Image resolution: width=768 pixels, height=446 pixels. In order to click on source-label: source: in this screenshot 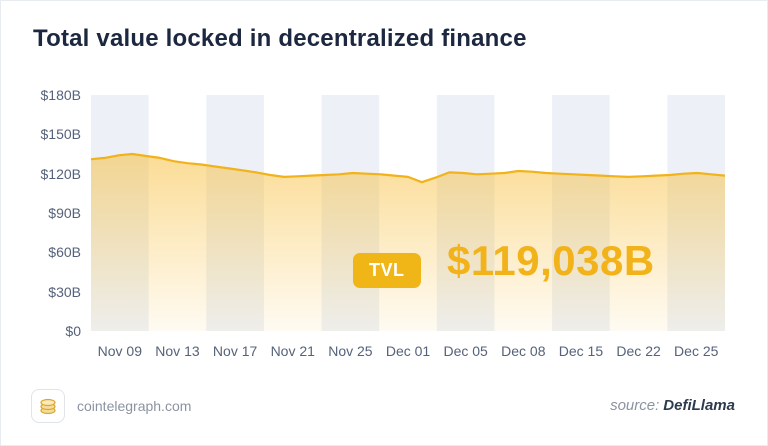, I will do `click(635, 405)`.